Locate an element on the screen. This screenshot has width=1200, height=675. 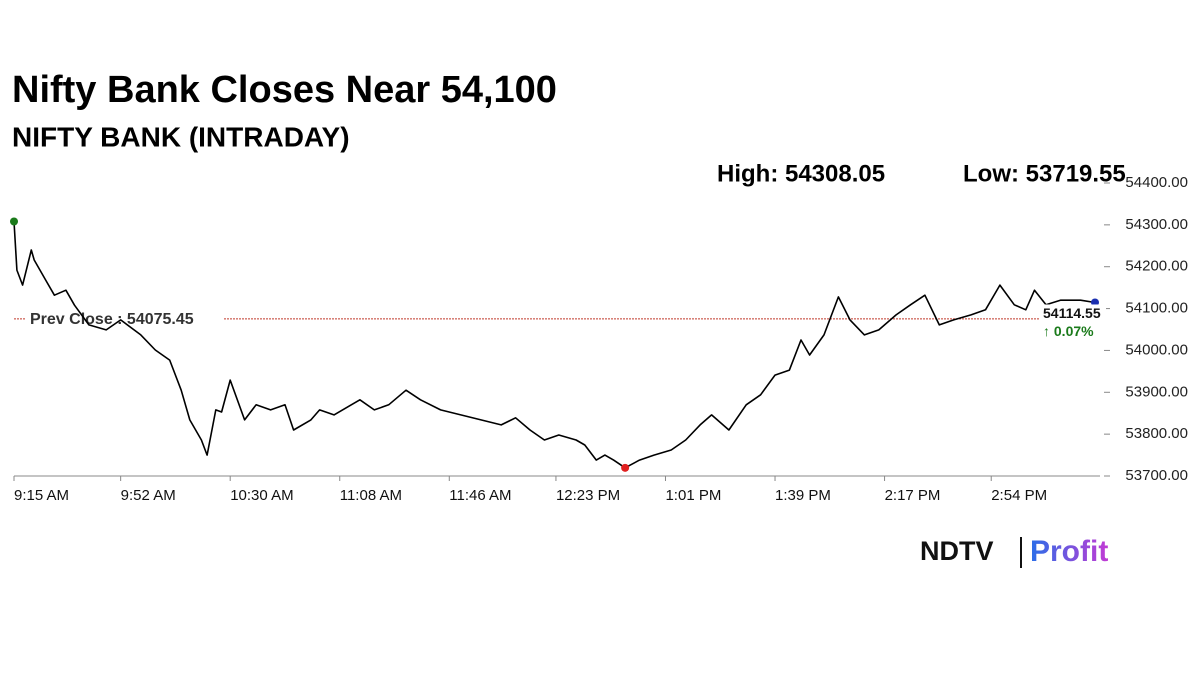
logo: NDTV Profit is located at coordinates (1014, 551).